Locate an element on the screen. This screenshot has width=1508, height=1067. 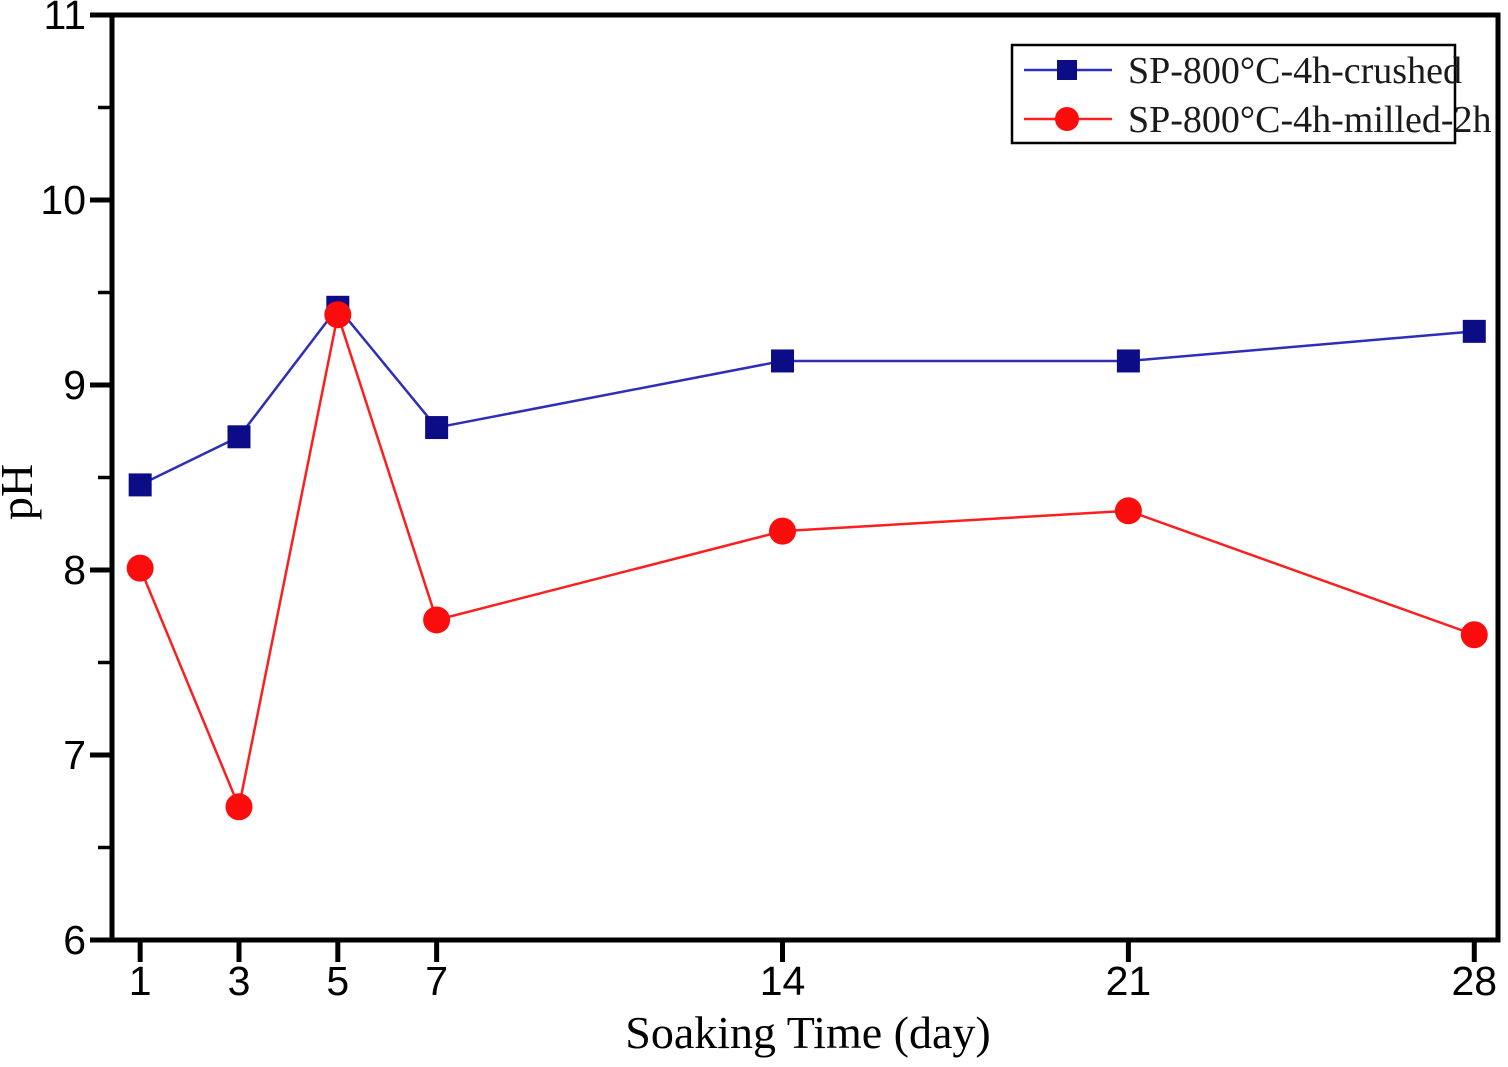
legend-label: SP-800°C-4h-milled-2h is located at coordinates (1310, 120).